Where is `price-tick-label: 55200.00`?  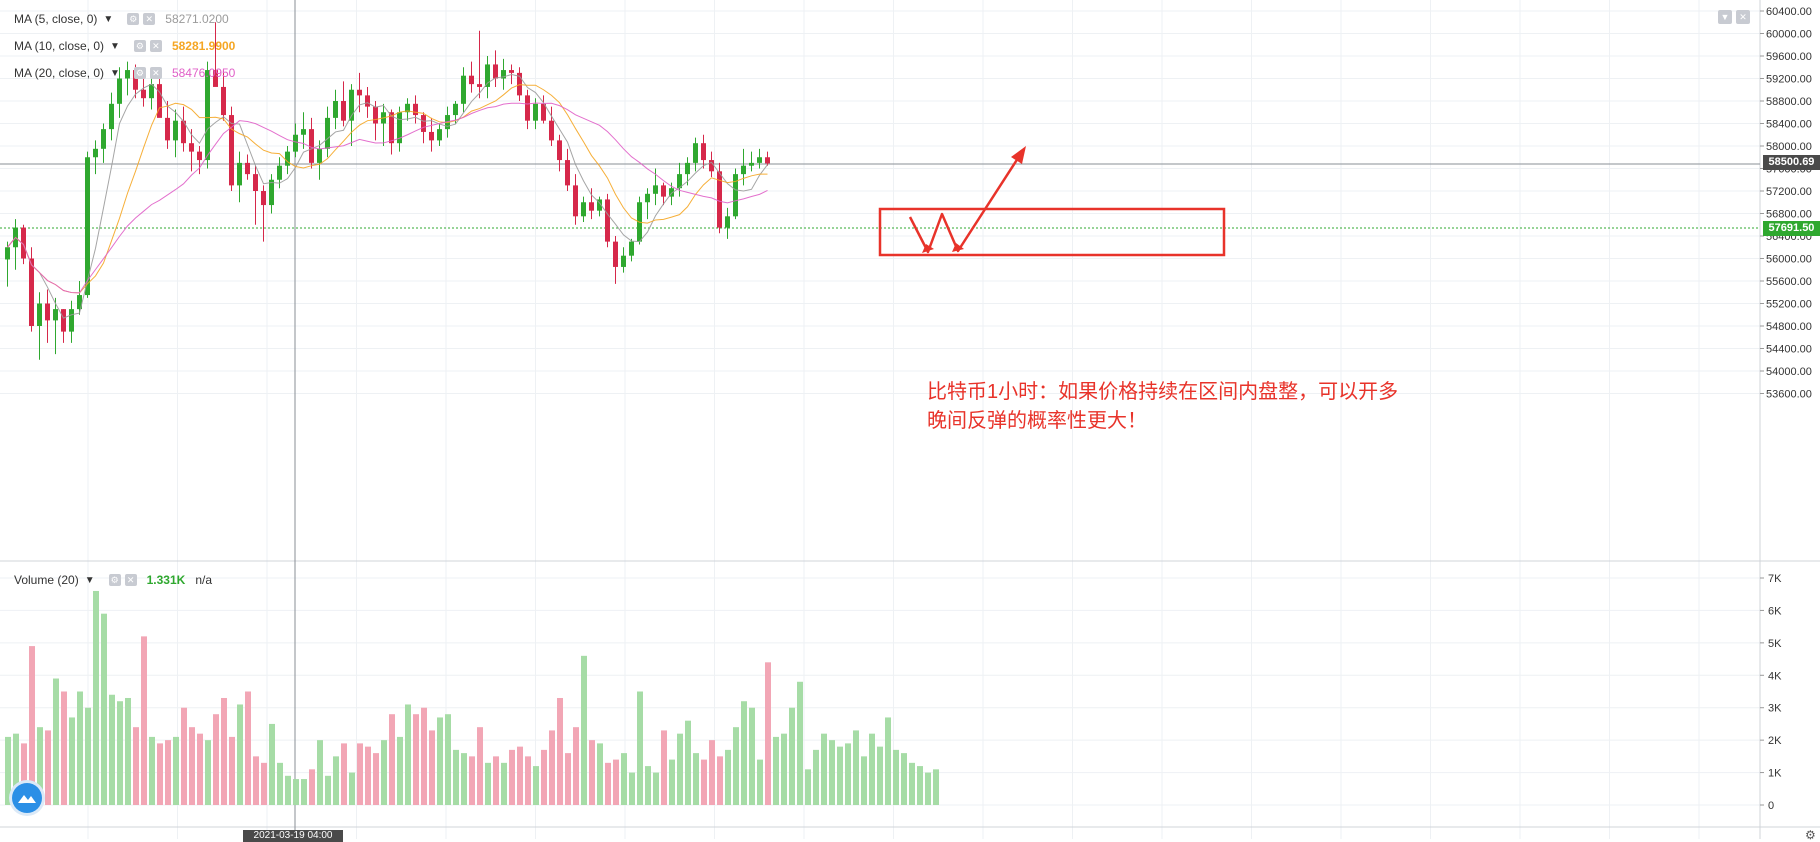 price-tick-label: 55200.00 is located at coordinates (1789, 305).